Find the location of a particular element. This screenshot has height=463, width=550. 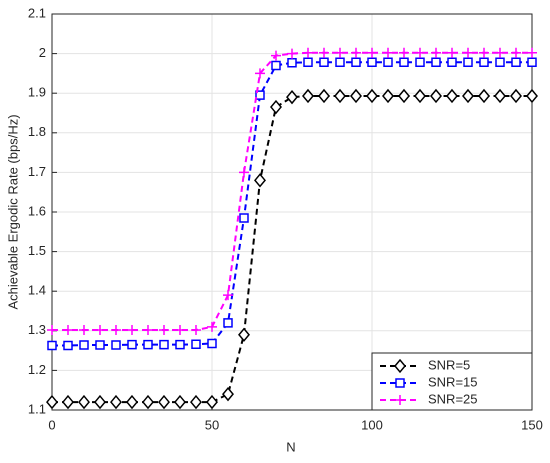

x-axis-label: N is located at coordinates (290, 446).